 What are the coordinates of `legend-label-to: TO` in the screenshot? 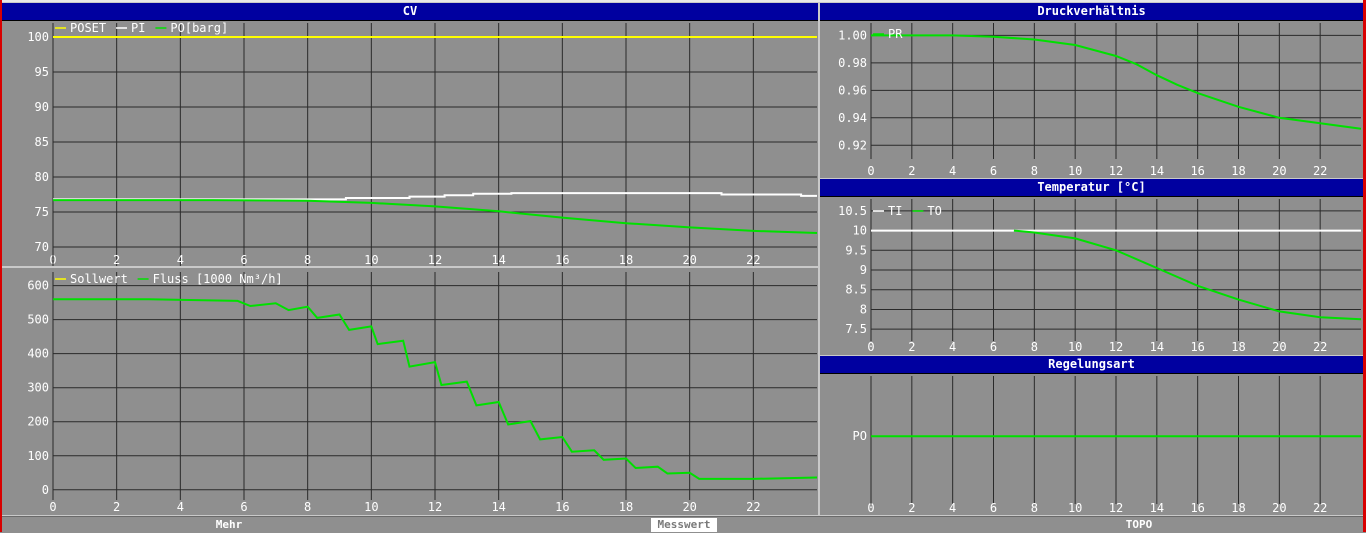 It's located at (934, 211).